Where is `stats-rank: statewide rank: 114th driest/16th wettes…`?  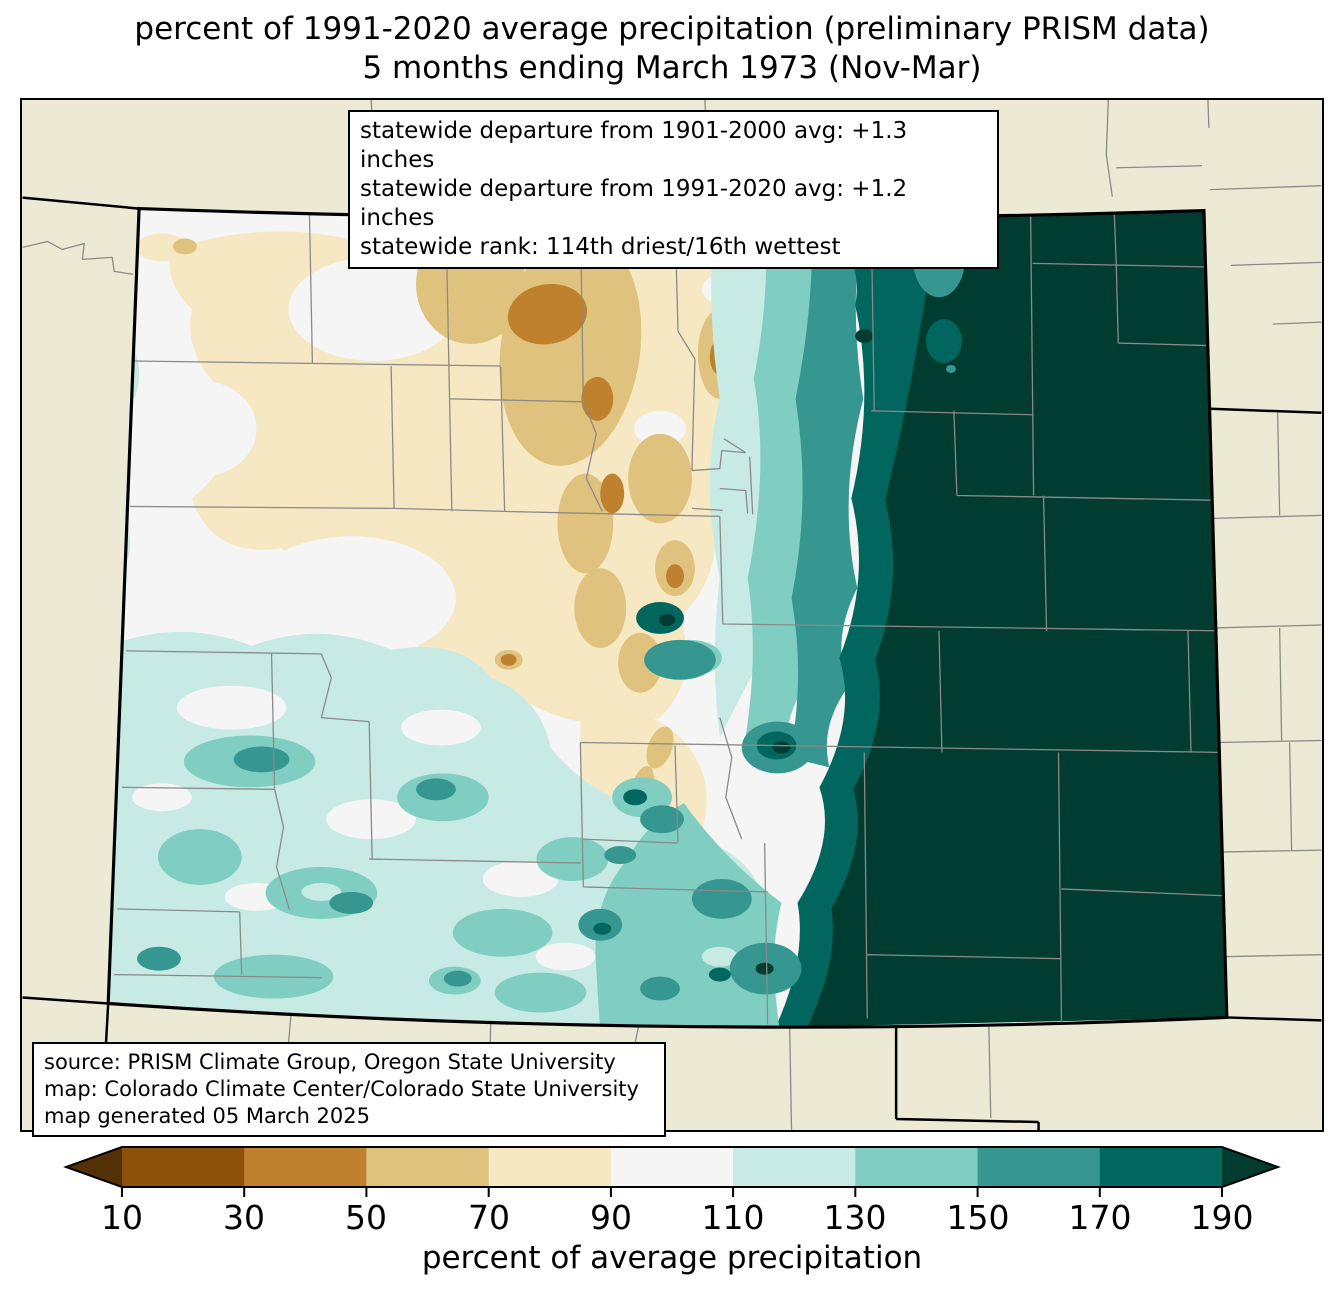 stats-rank: statewide rank: 114th driest/16th wettes… is located at coordinates (600, 247).